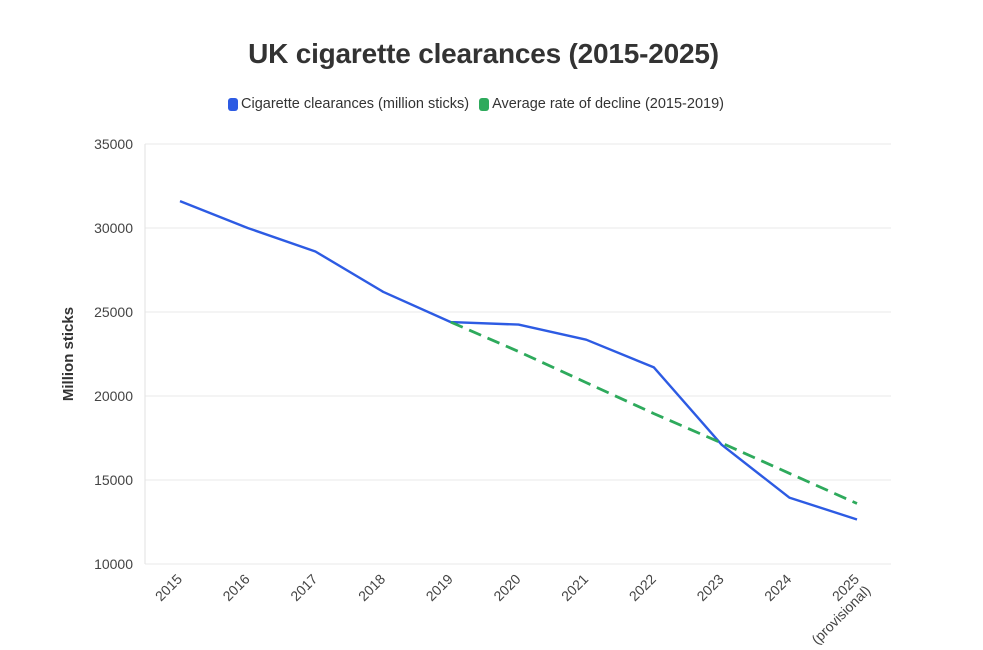 This screenshot has height=650, width=983. Describe the element at coordinates (483, 53) in the screenshot. I see `chart-title: UK cigarette clearances (2015-2025)` at that location.